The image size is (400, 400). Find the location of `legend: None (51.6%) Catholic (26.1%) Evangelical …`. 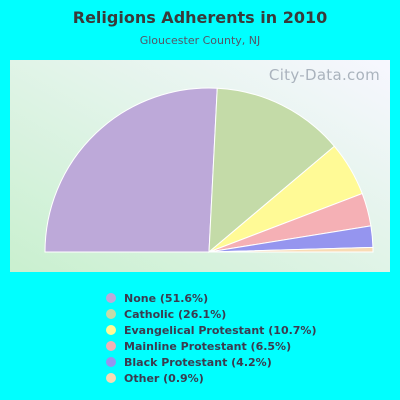

legend: None (51.6%) Catholic (26.1%) Evangelical … is located at coordinates (211, 338).